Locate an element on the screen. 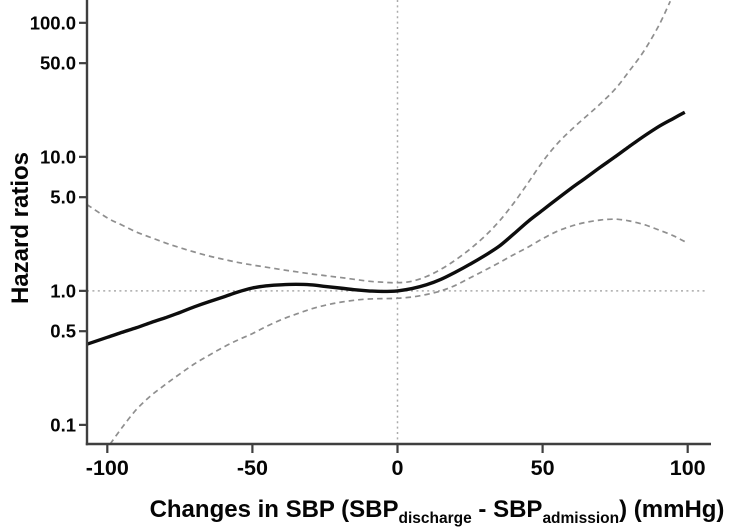  y-tick-label: 10.0 is located at coordinates (58, 156).